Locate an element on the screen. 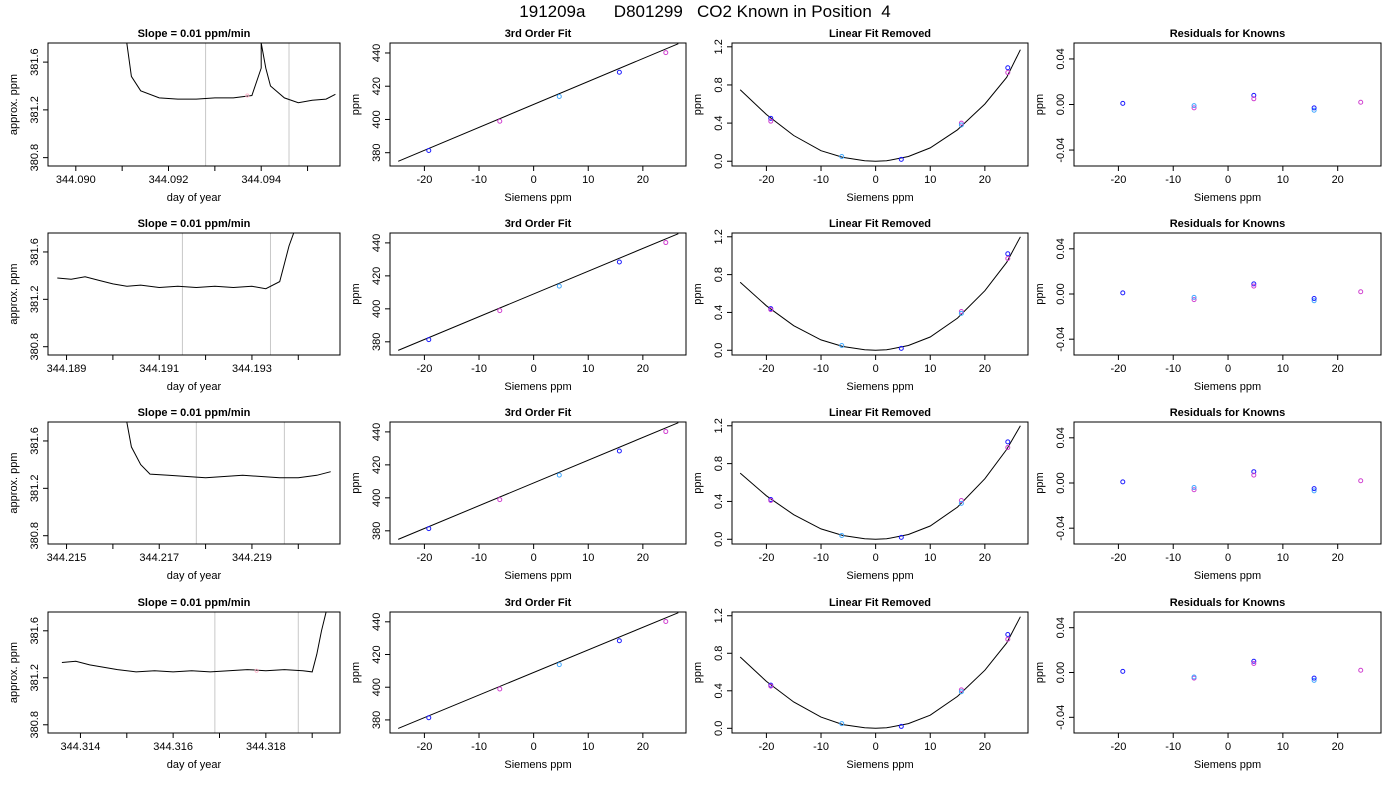 This screenshot has width=1400, height=800. x-tick-label-1: 344.189 is located at coordinates (67, 369).